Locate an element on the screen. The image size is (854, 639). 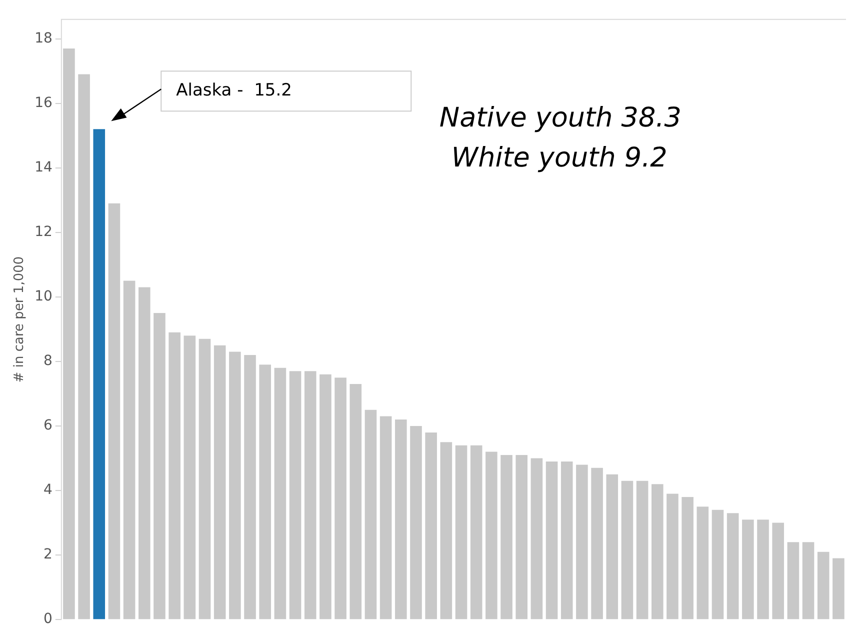
y-tick-label: 16 is located at coordinates (43, 102).